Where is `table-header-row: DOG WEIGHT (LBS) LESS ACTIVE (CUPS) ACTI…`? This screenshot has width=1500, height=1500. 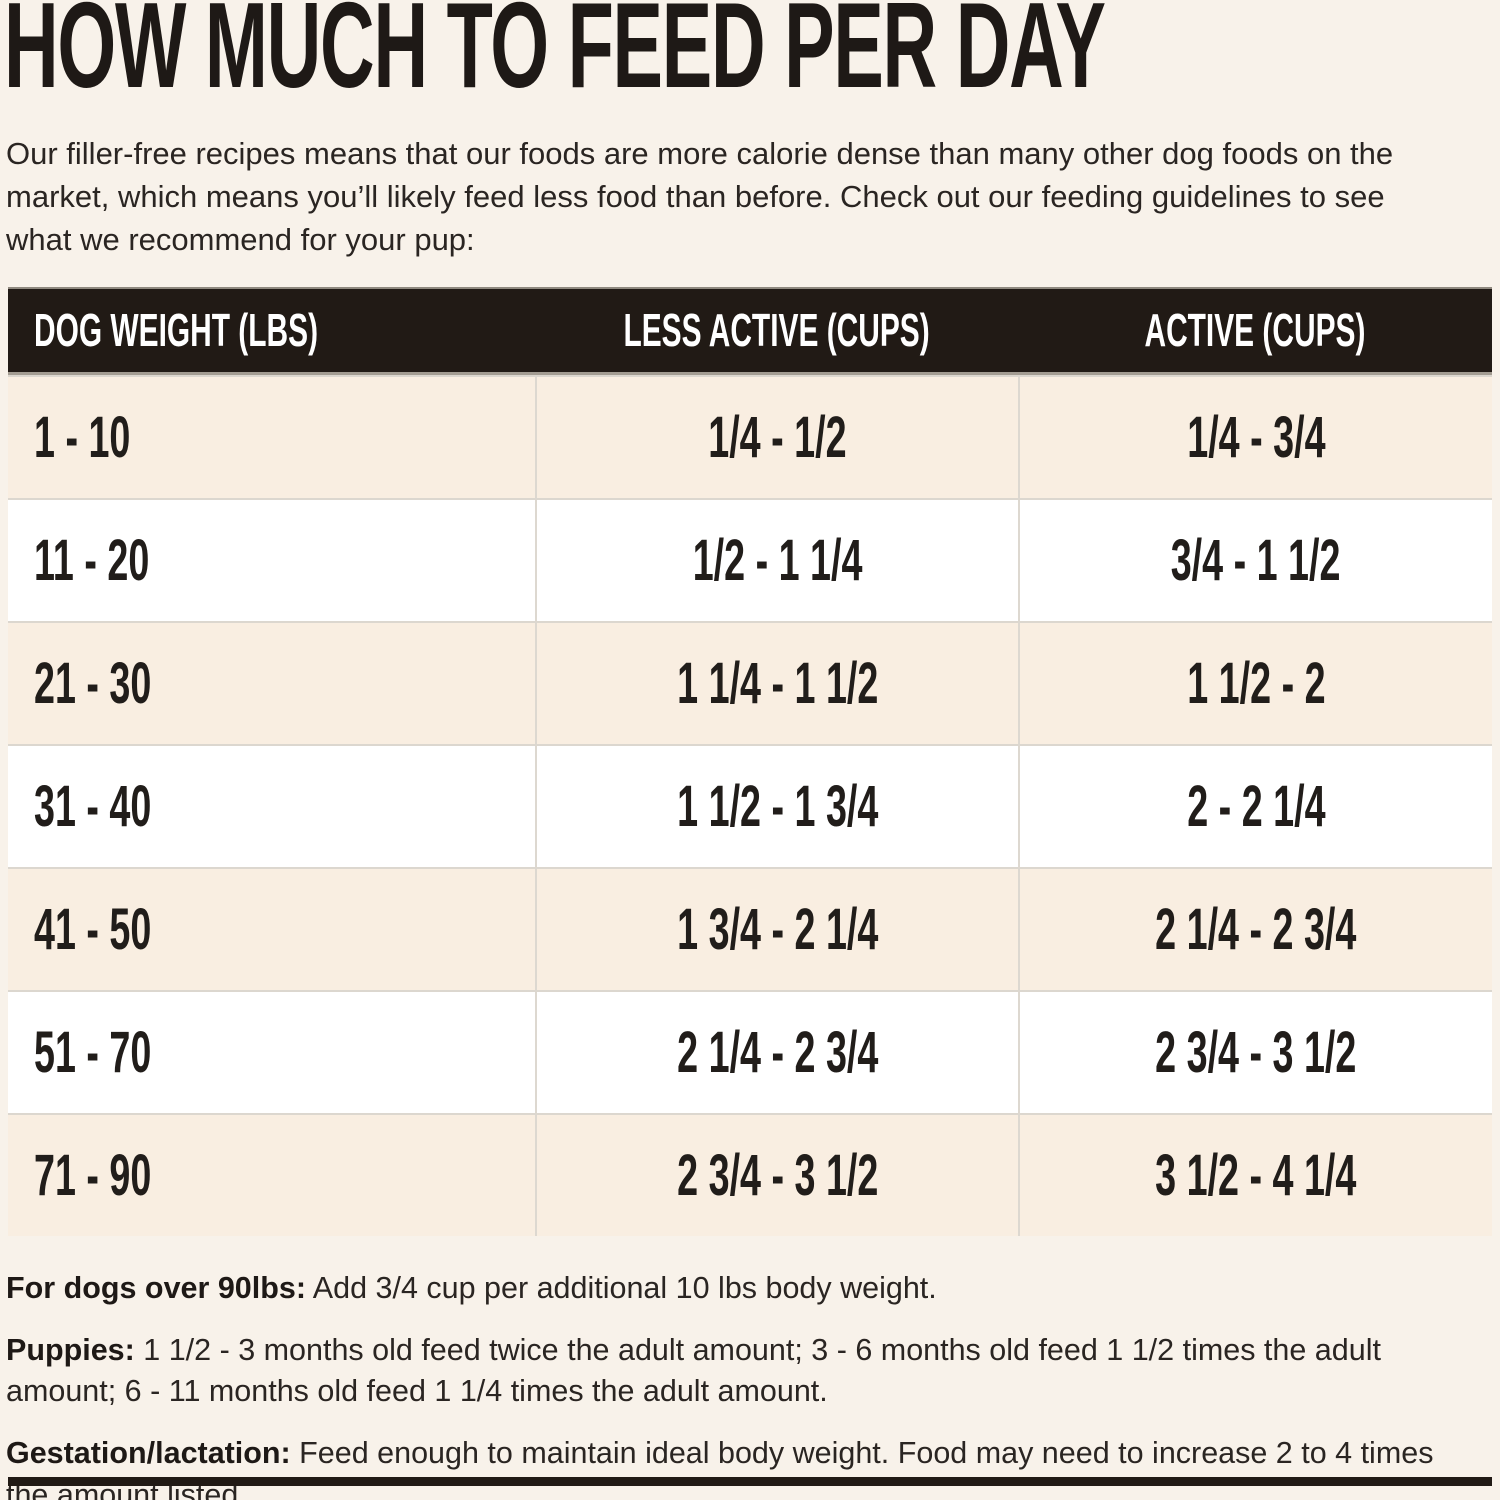
table-header-row: DOG WEIGHT (LBS) LESS ACTIVE (CUPS) ACTI… is located at coordinates (750, 330).